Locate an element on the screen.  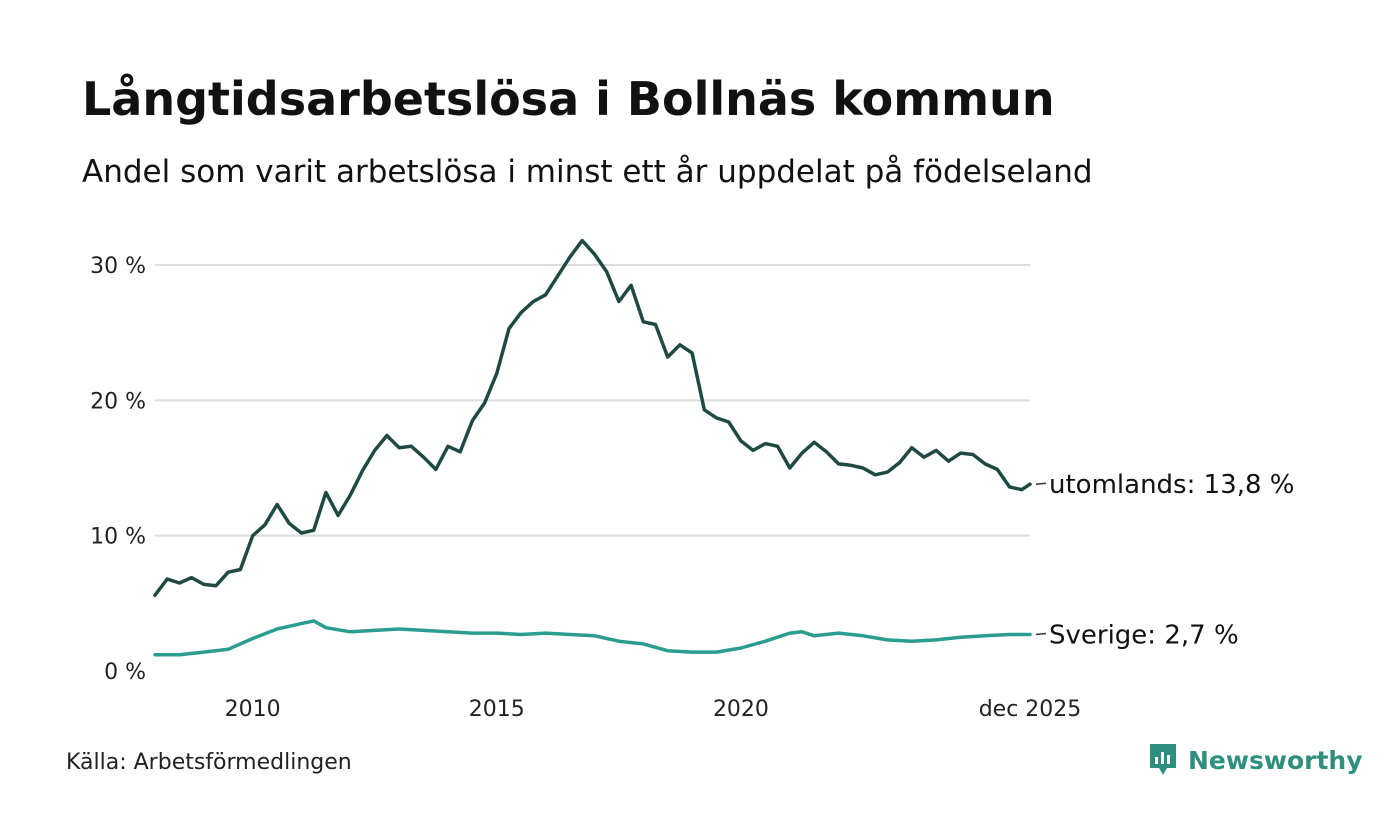
brand-name: Newsworthy is located at coordinates (1275, 760).